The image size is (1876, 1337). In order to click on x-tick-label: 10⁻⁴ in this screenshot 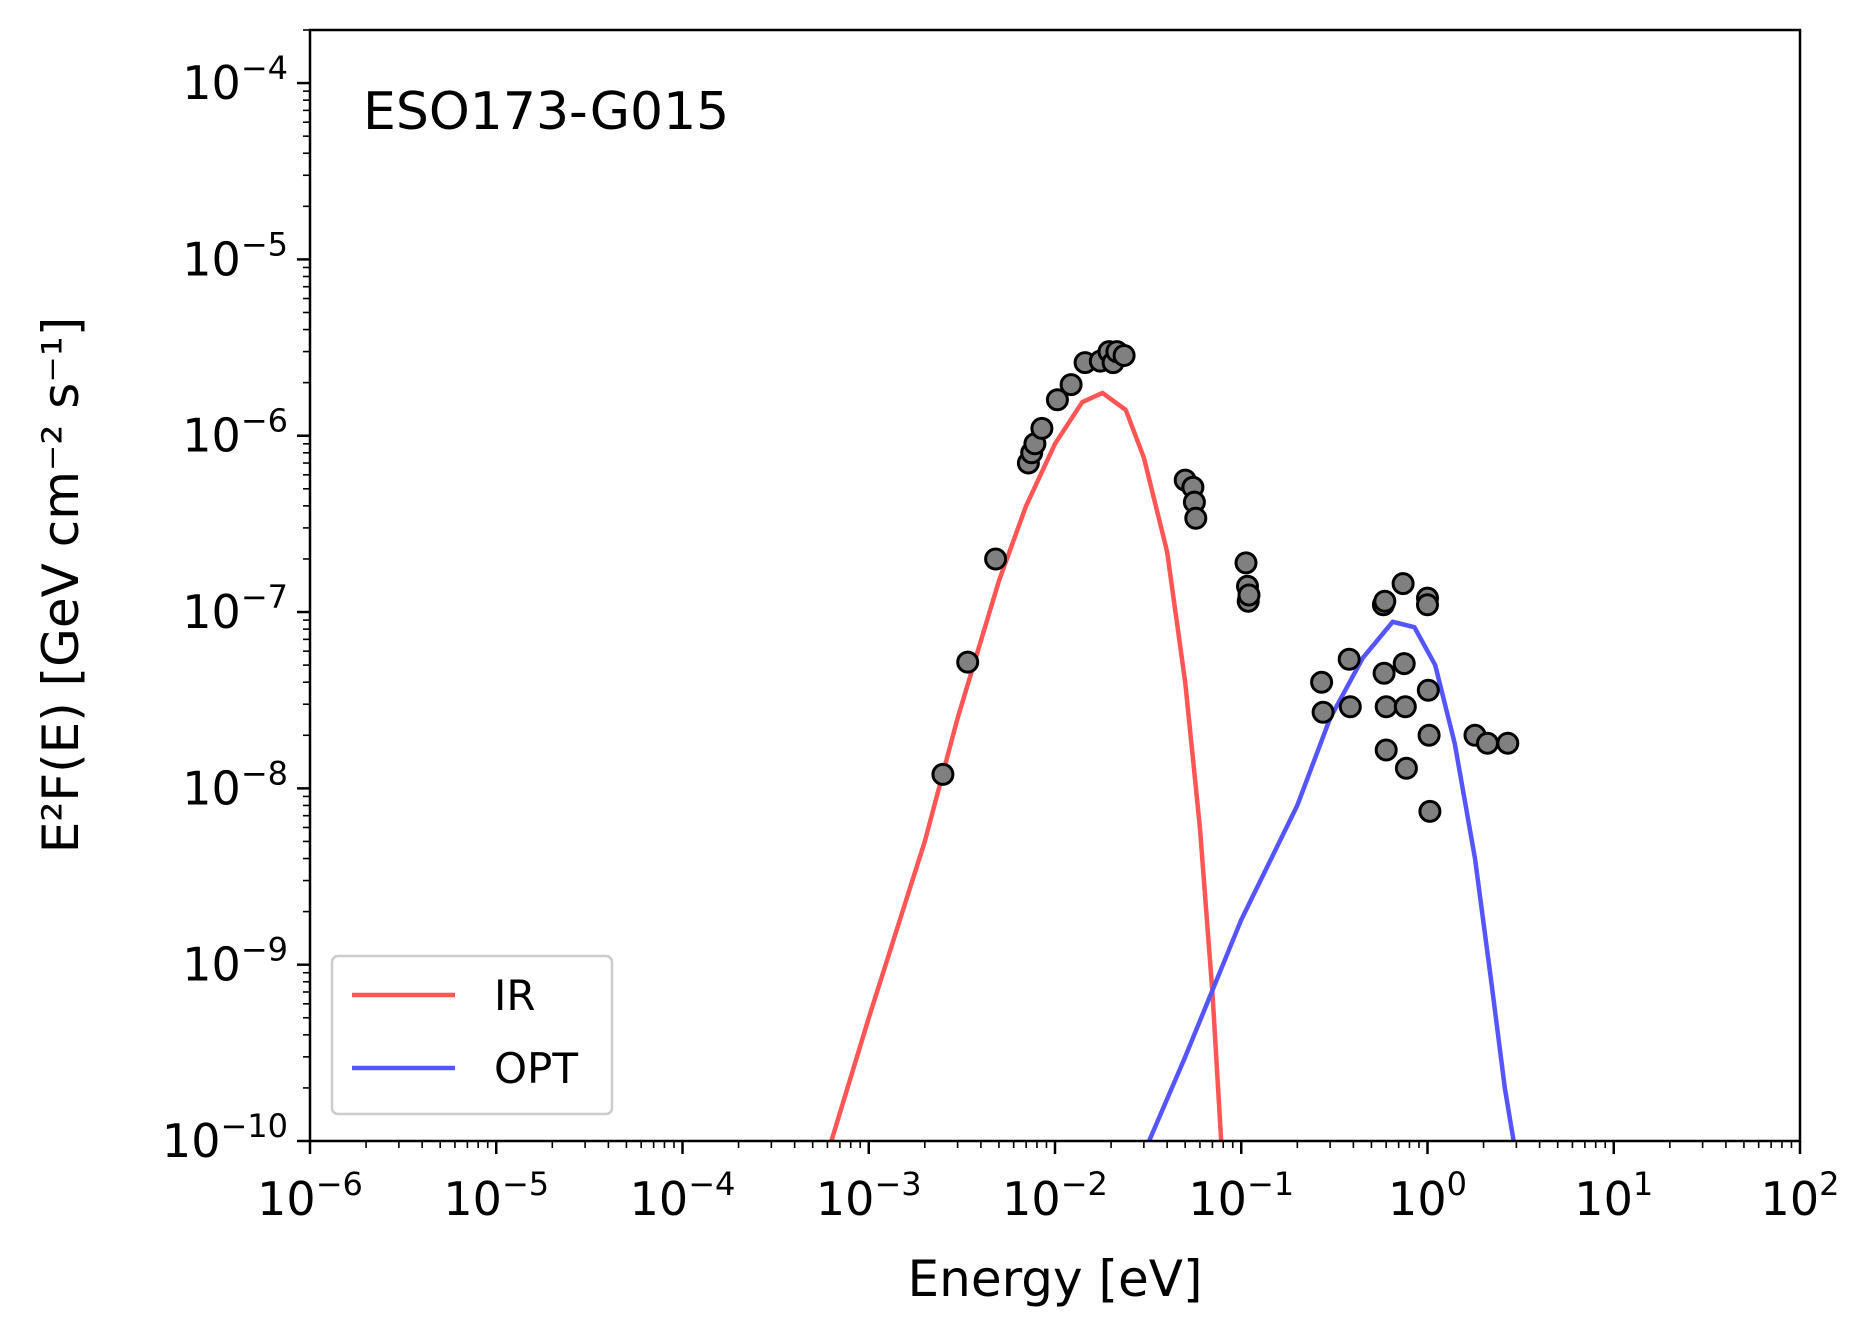, I will do `click(683, 1195)`.